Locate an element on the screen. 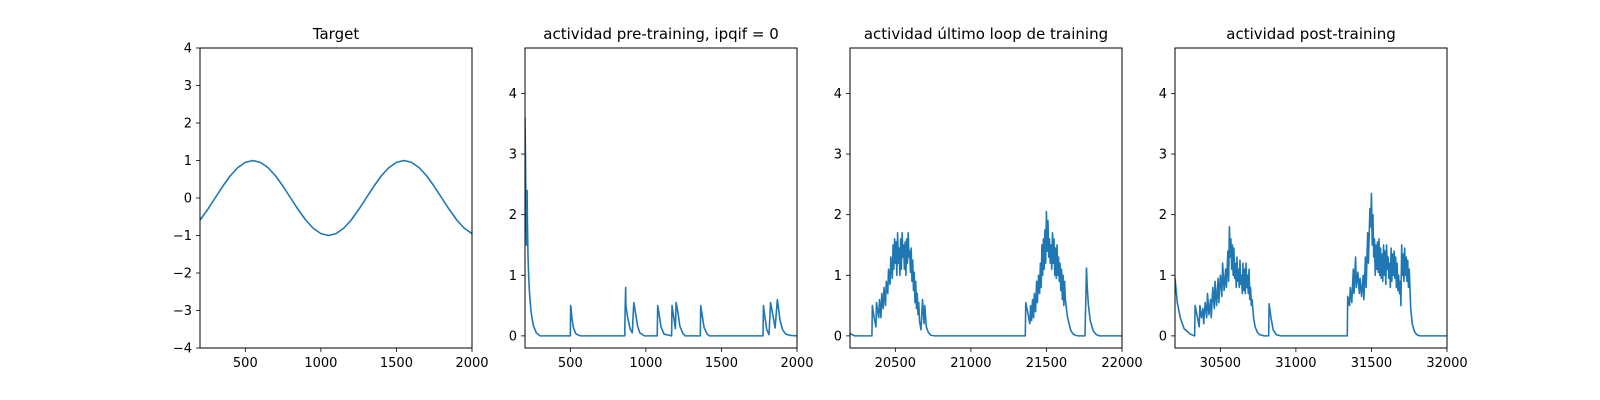 The image size is (1600, 400). x-tick-label: 21000 is located at coordinates (970, 363).